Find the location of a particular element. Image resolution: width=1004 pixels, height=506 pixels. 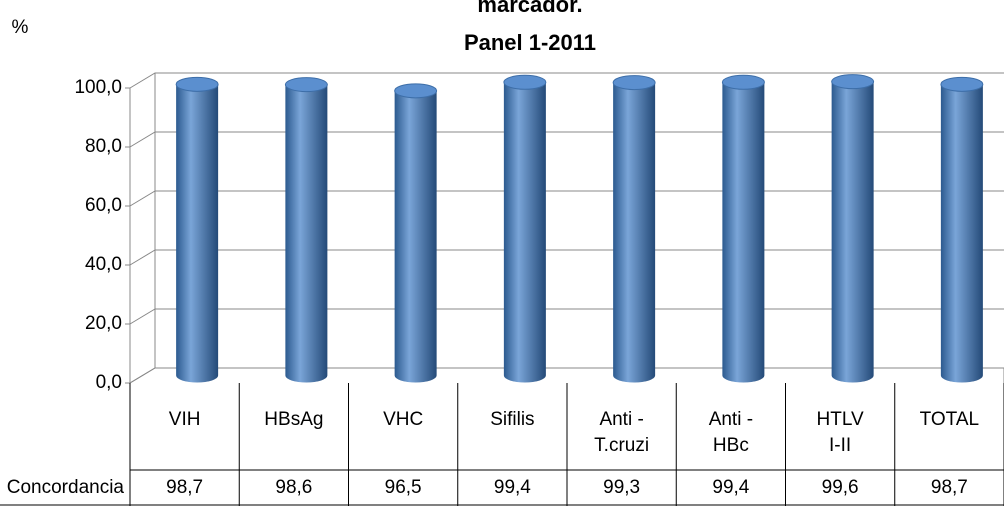

data-label: 96,5 is located at coordinates (403, 487).